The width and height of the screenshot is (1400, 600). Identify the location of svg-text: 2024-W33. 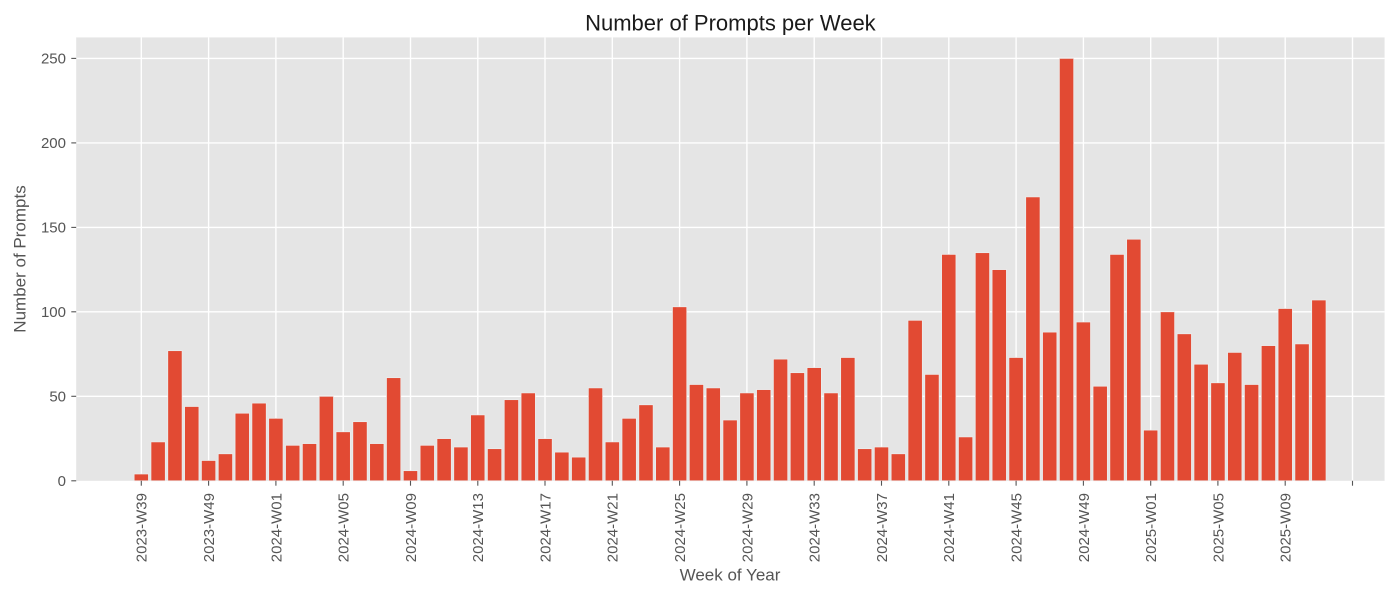
(815, 527).